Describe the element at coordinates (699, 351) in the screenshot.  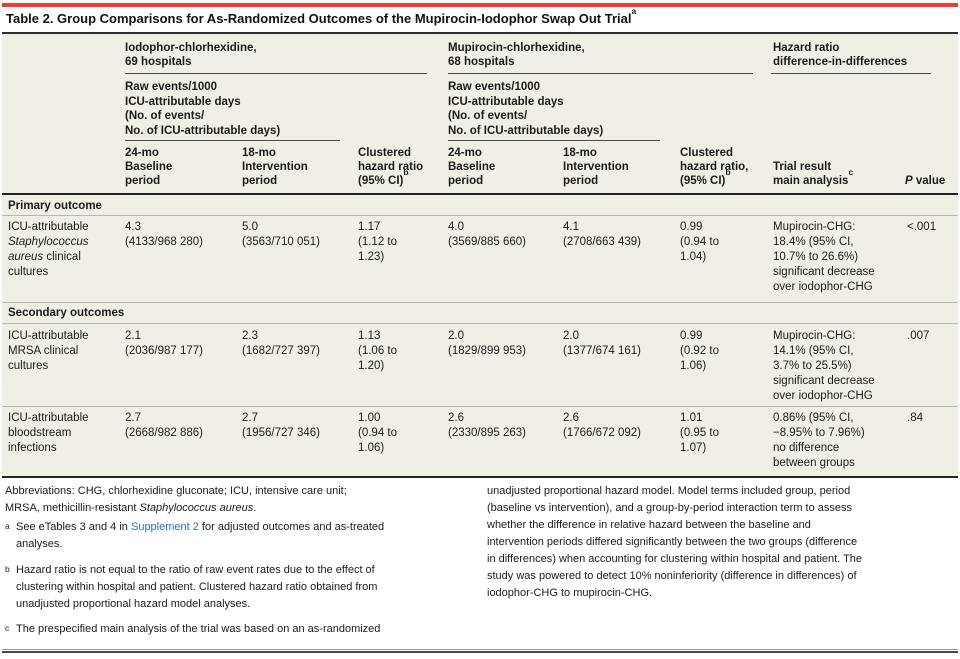
I see `cell-g2-hazard-ratio: 0.99 (0.92 to 1.06)` at that location.